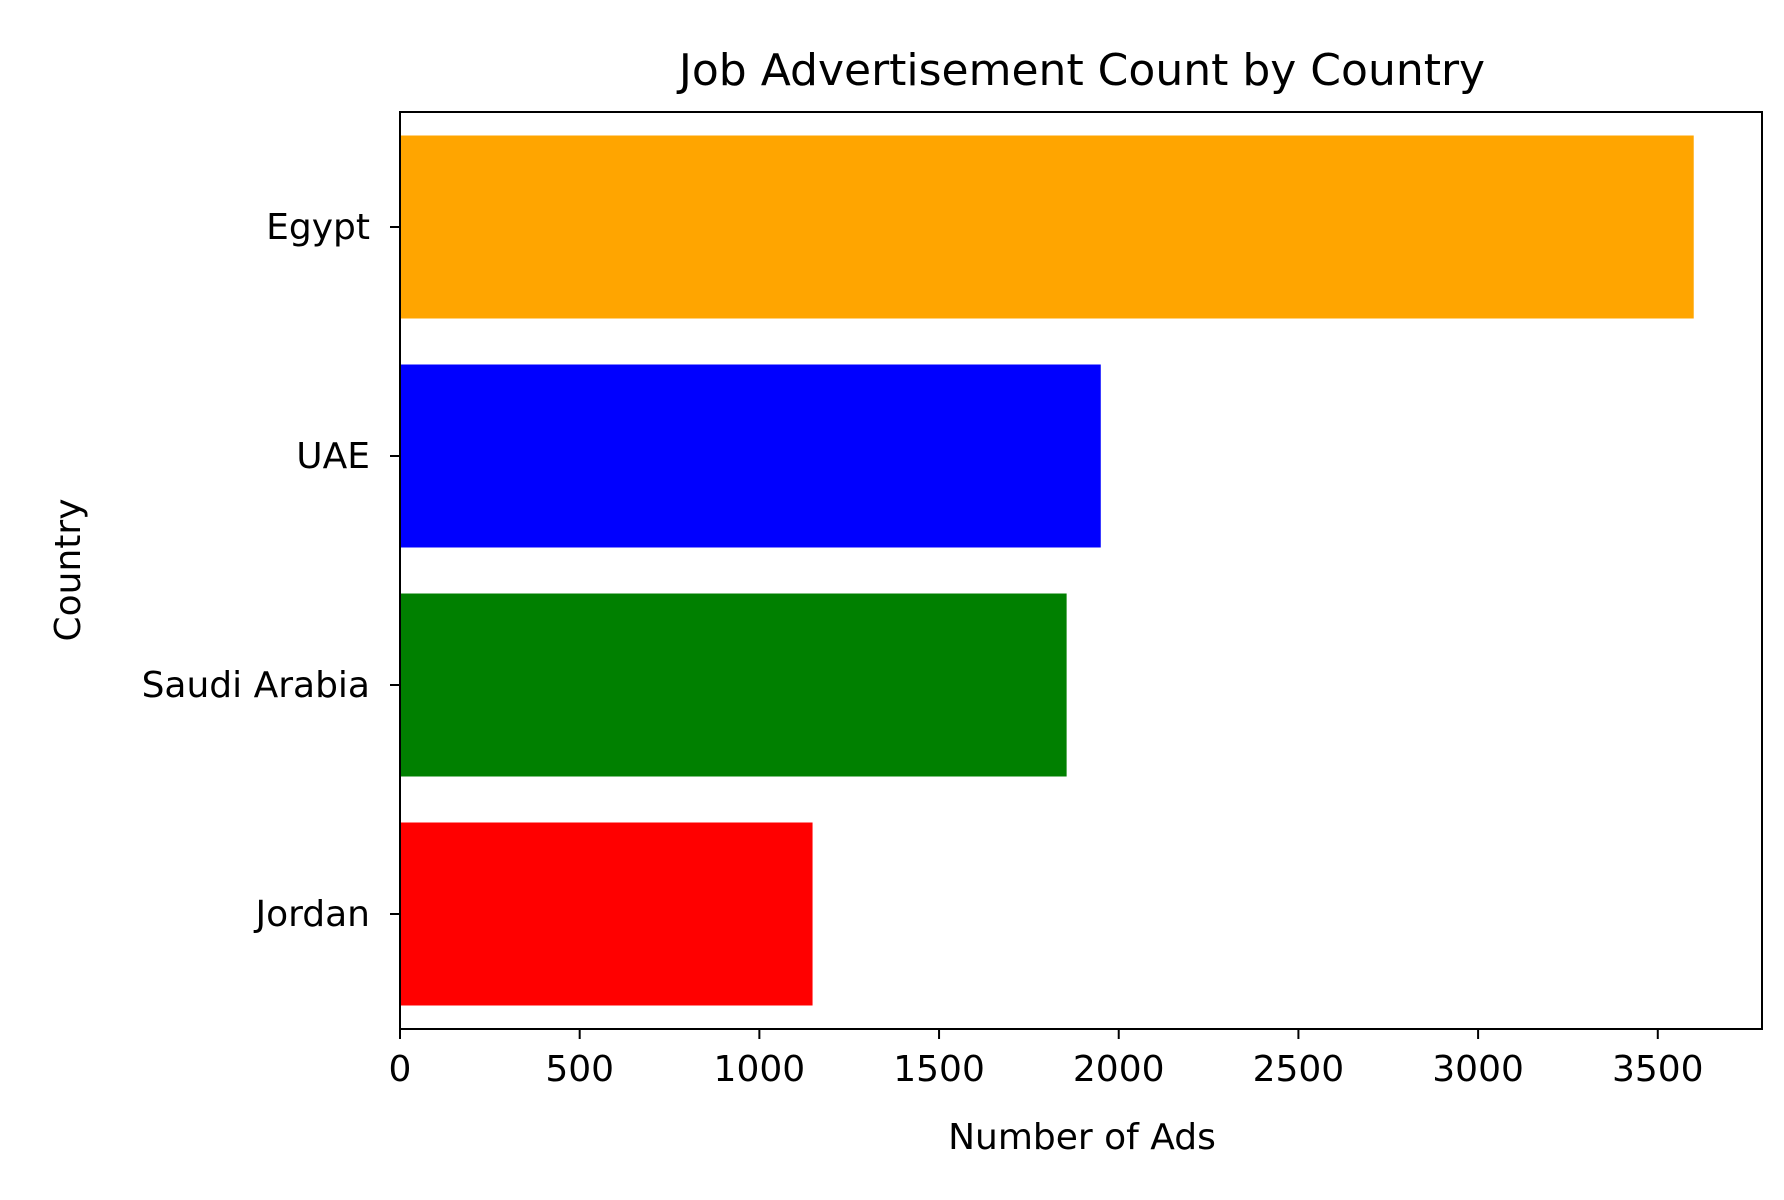 Image resolution: width=1784 pixels, height=1200 pixels. What do you see at coordinates (311, 914) in the screenshot?
I see `y-tick-label-jordan: Jordan` at bounding box center [311, 914].